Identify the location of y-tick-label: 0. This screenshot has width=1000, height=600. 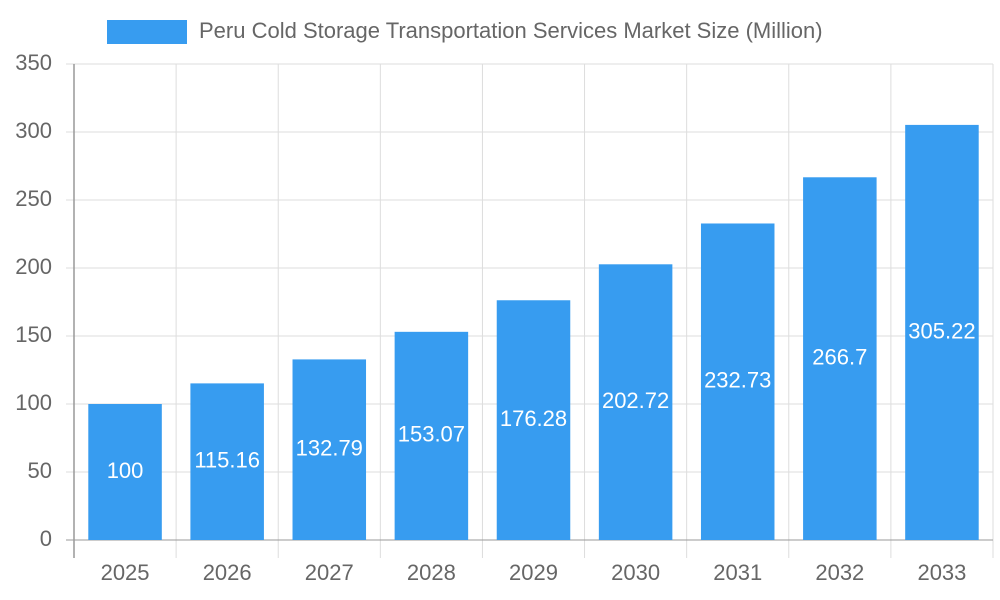
(46, 538).